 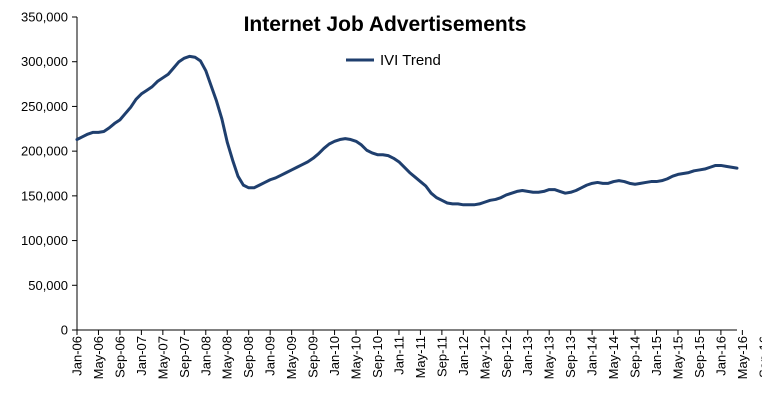 What do you see at coordinates (44, 151) in the screenshot?
I see `y-tick-label: 200,000` at bounding box center [44, 151].